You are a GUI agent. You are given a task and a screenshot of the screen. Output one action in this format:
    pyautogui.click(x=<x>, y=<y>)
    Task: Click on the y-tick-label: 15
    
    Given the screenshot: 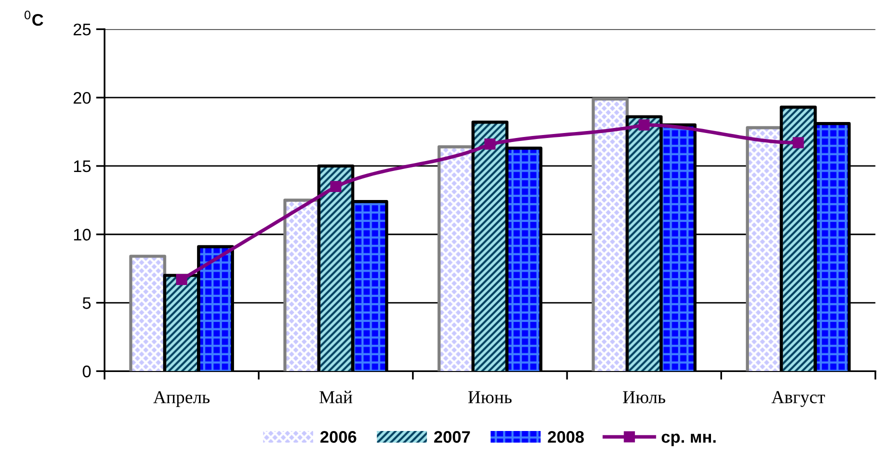 What is the action you would take?
    pyautogui.click(x=82, y=166)
    